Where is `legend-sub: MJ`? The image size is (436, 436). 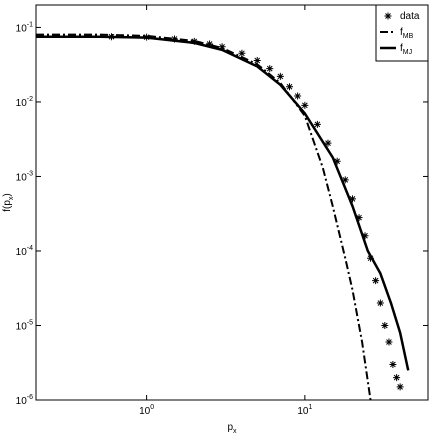
legend-sub: MJ is located at coordinates (407, 52).